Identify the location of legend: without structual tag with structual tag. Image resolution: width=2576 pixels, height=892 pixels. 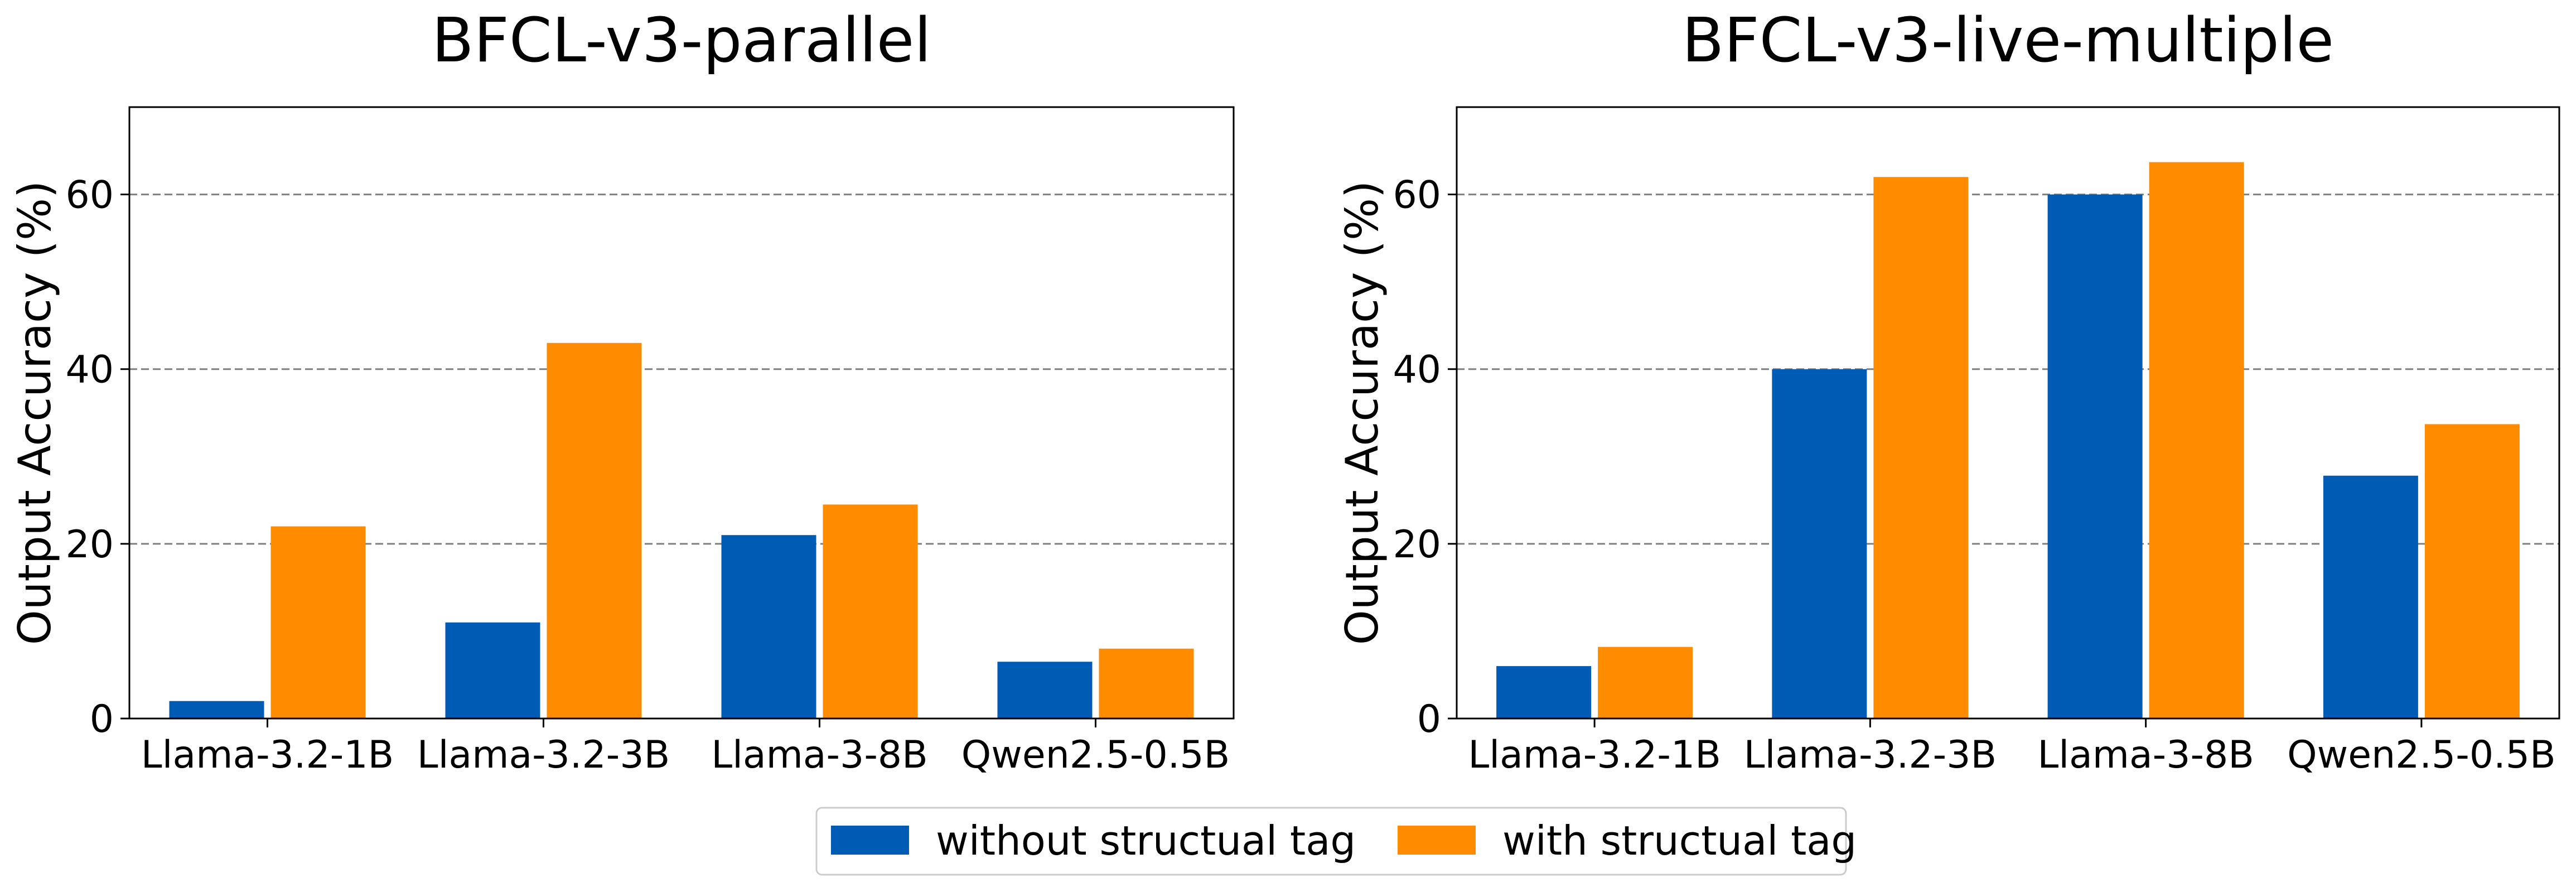
(1336, 841).